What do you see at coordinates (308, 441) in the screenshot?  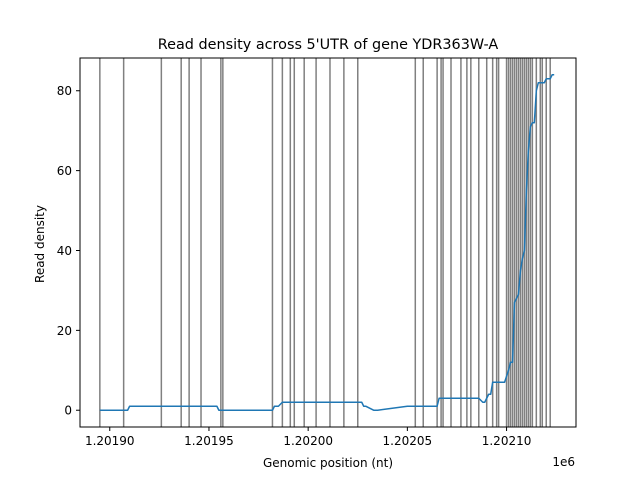 I see `x-tick-label: 1.20200` at bounding box center [308, 441].